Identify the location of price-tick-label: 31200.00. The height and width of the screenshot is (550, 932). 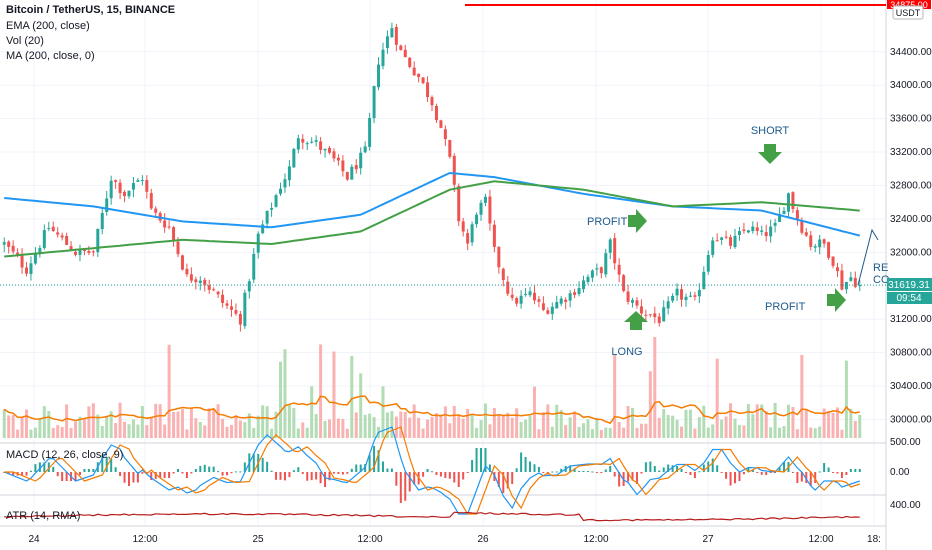
(911, 319).